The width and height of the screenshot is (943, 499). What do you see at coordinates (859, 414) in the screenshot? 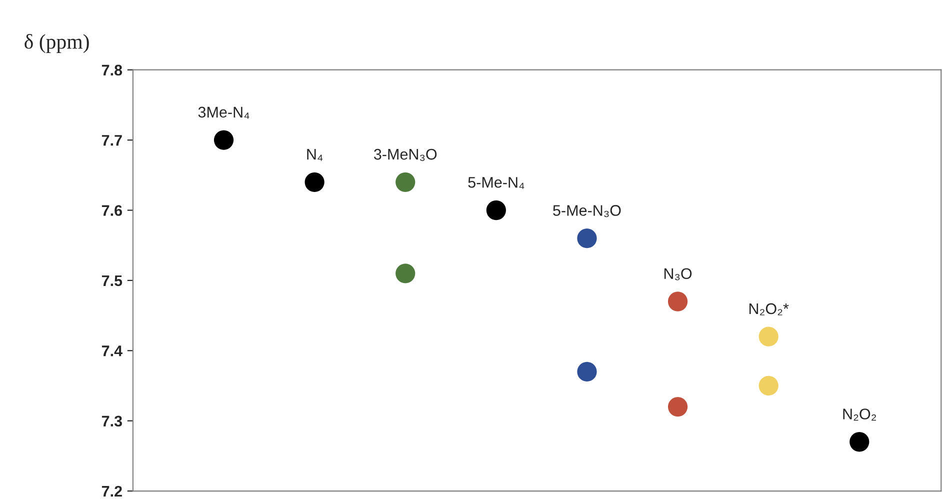
I see `series-label: N₂O₂` at bounding box center [859, 414].